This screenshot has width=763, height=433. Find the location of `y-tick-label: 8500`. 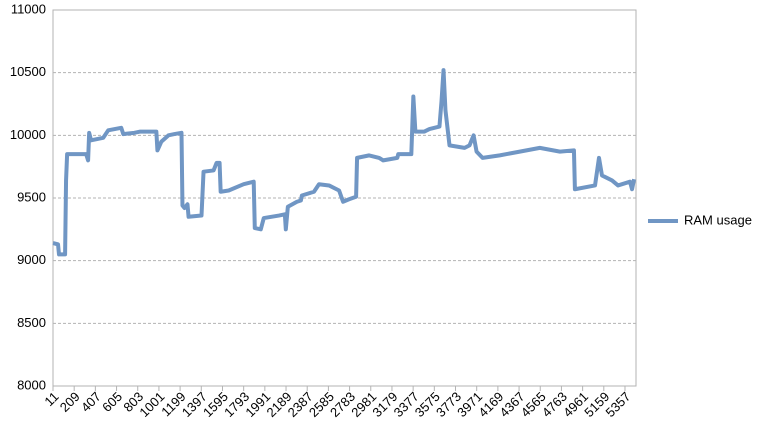

y-tick-label: 8500 is located at coordinates (31, 322).